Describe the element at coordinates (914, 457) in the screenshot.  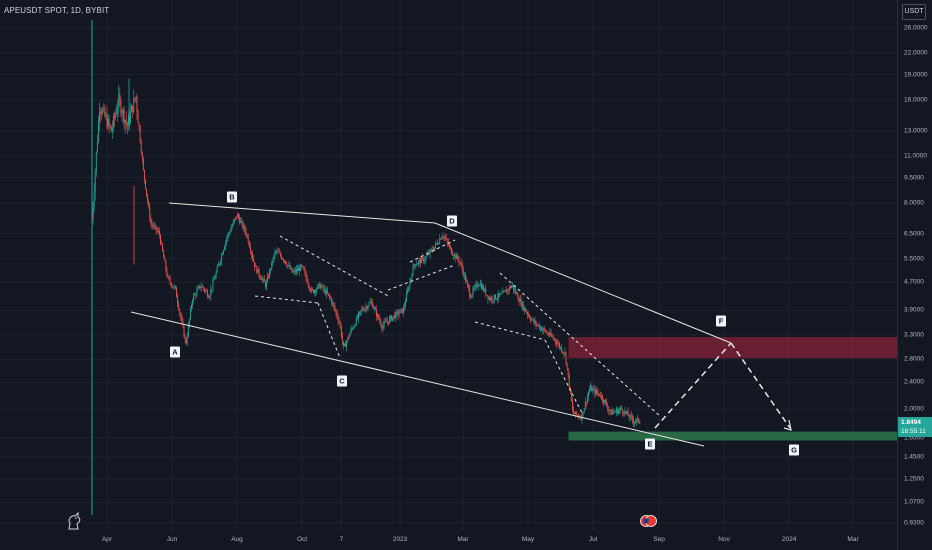
I see `y-tick-label: 1.4500` at that location.